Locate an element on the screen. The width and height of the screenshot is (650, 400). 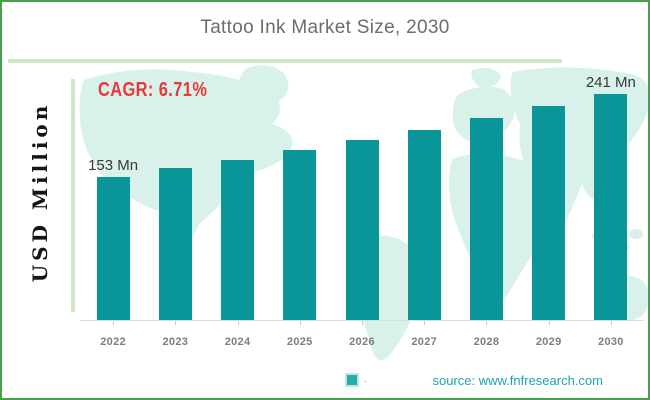
x-tick-label-2030: 2030 is located at coordinates (611, 342).